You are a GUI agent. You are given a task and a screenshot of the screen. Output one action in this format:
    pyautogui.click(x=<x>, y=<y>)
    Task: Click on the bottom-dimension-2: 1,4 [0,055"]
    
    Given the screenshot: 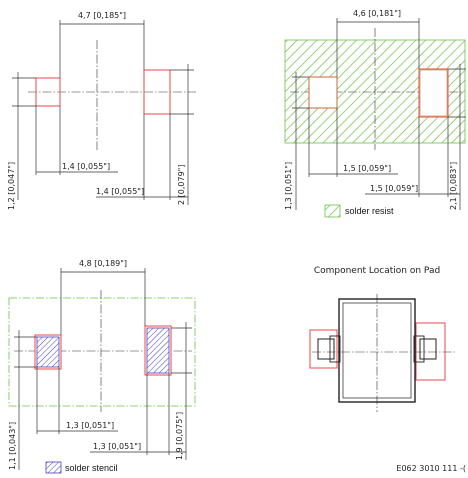 What is the action you would take?
    pyautogui.click(x=120, y=191)
    